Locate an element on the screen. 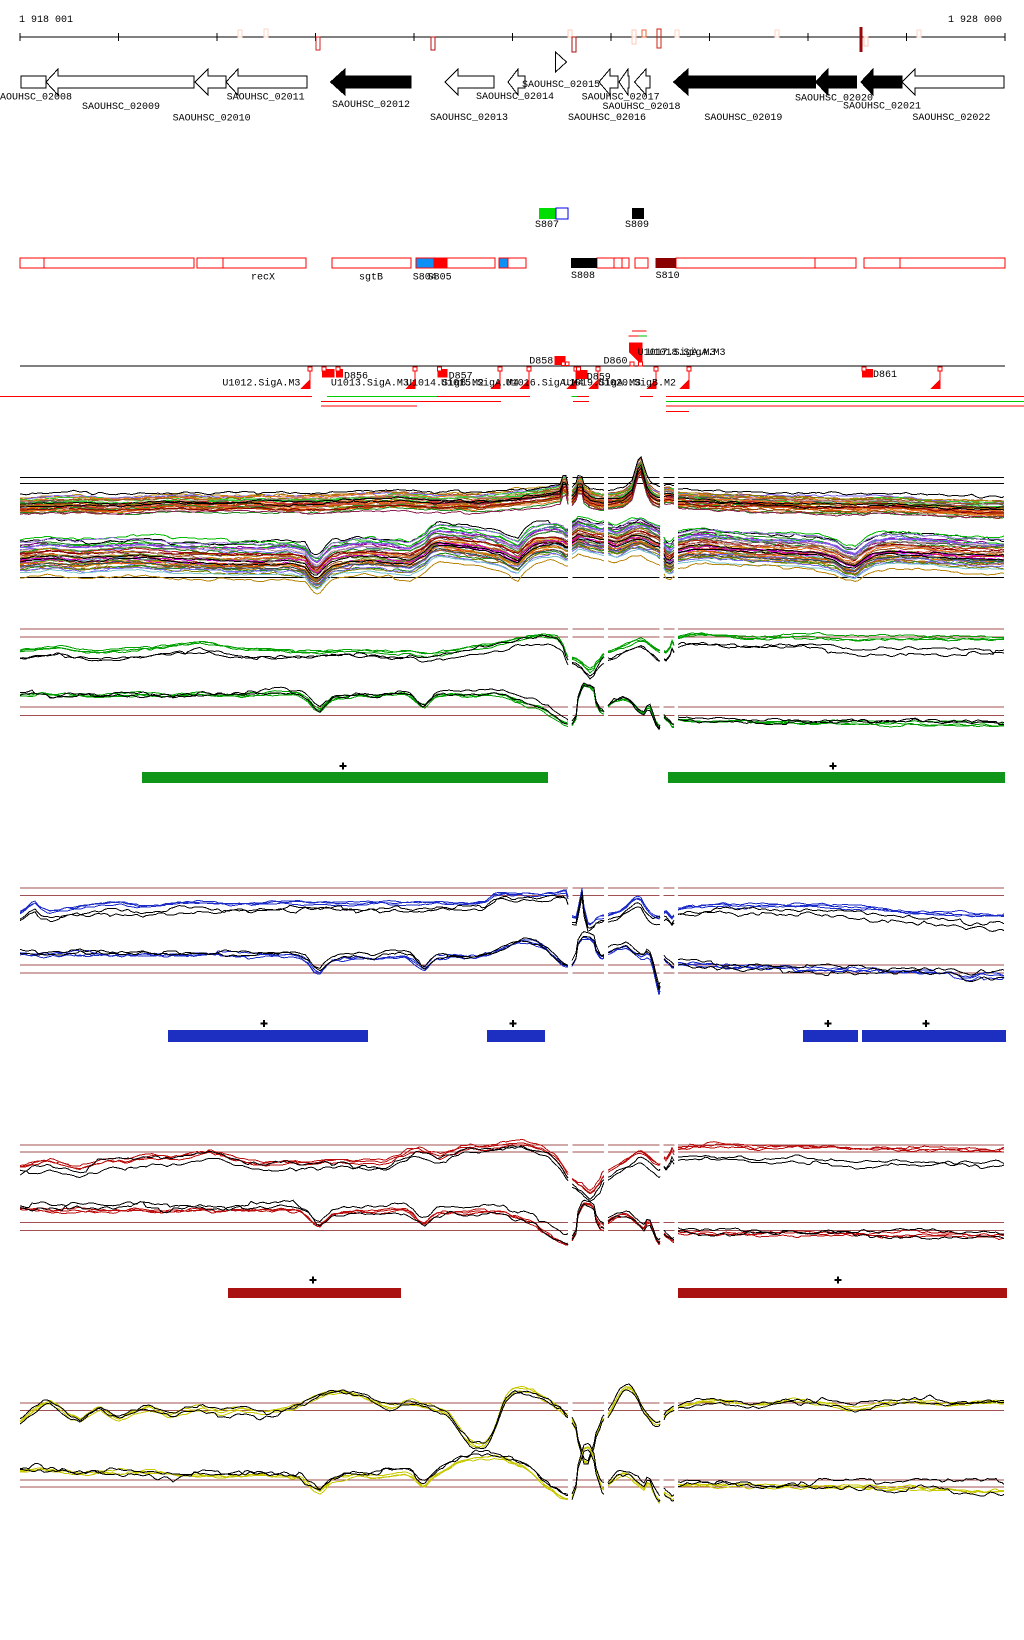 The height and width of the screenshot is (1640, 1024). svg-text: D860 is located at coordinates (616, 362).